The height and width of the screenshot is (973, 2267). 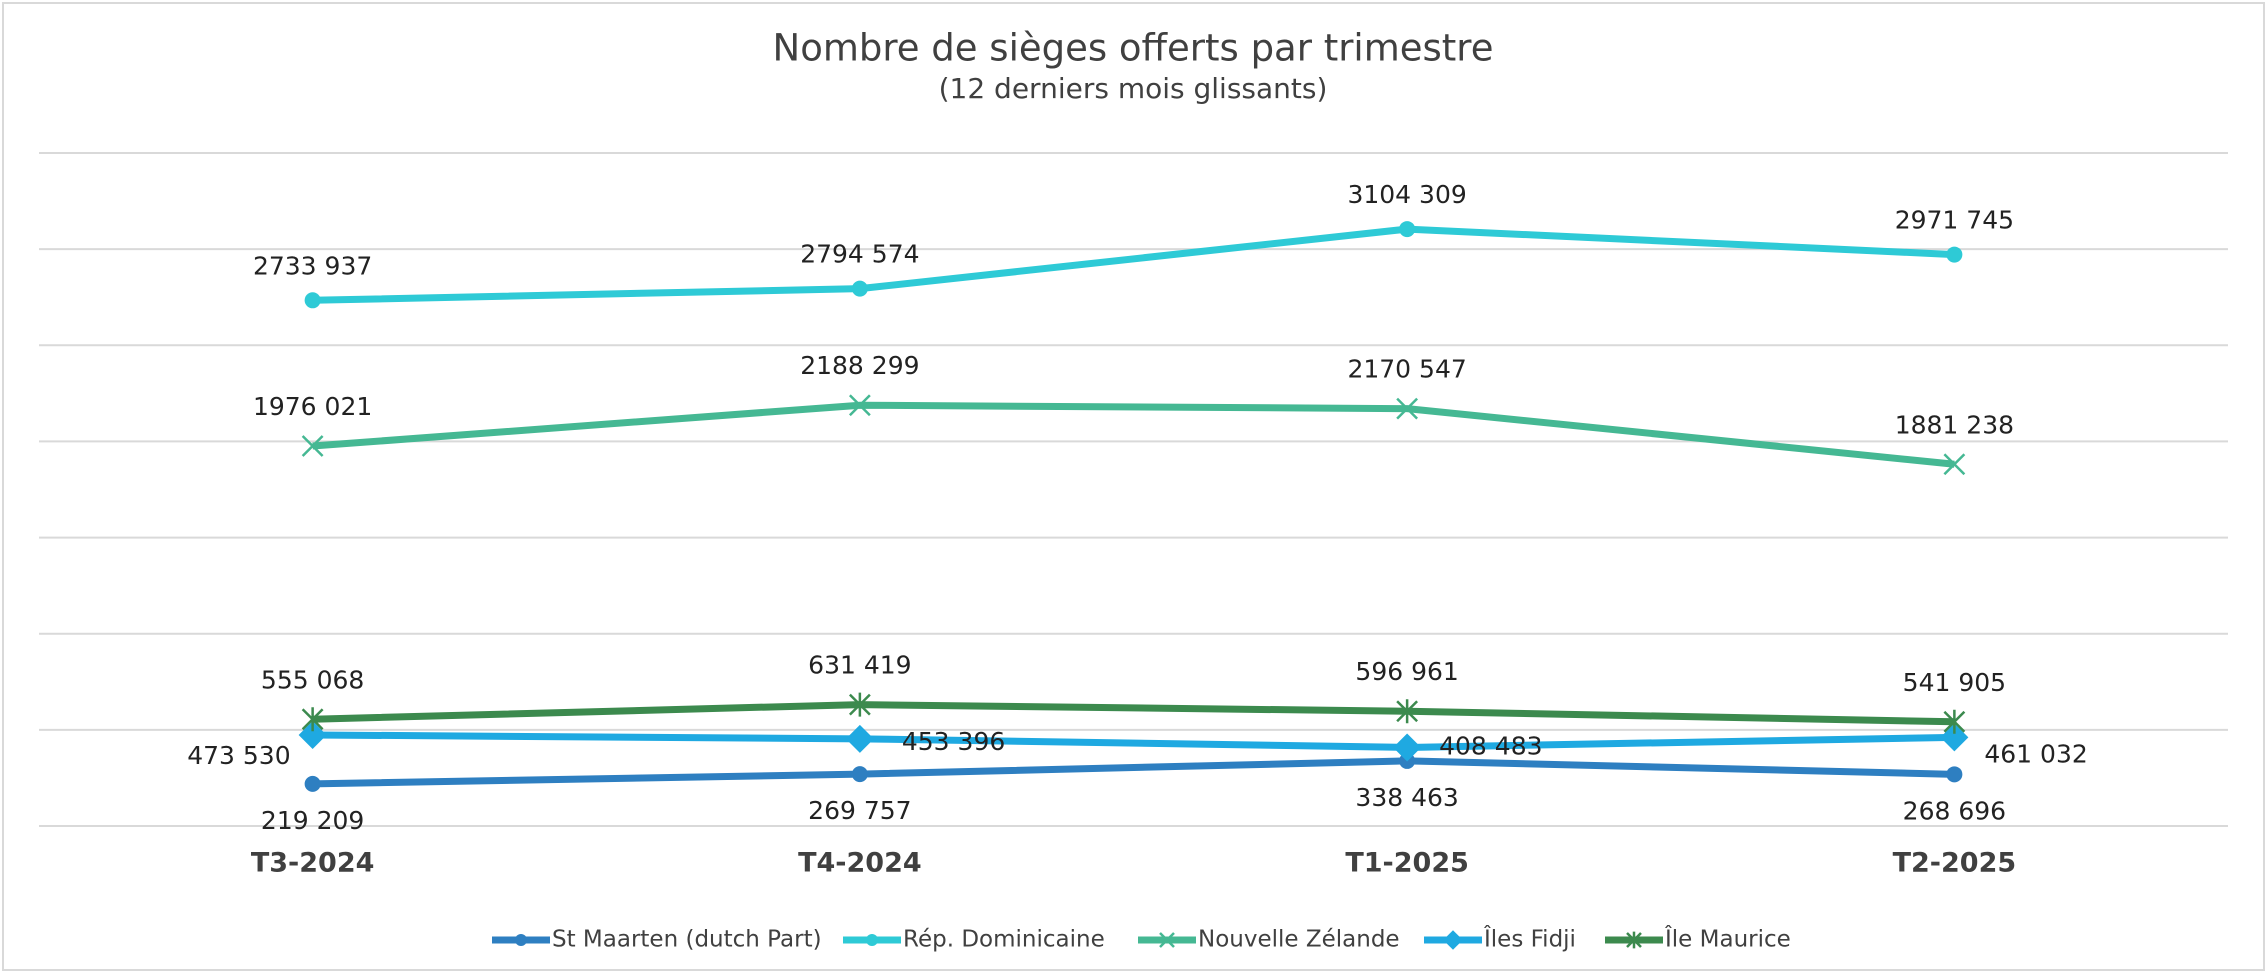 I want to click on legend-label: Îles Fidji, so click(x=1529, y=939).